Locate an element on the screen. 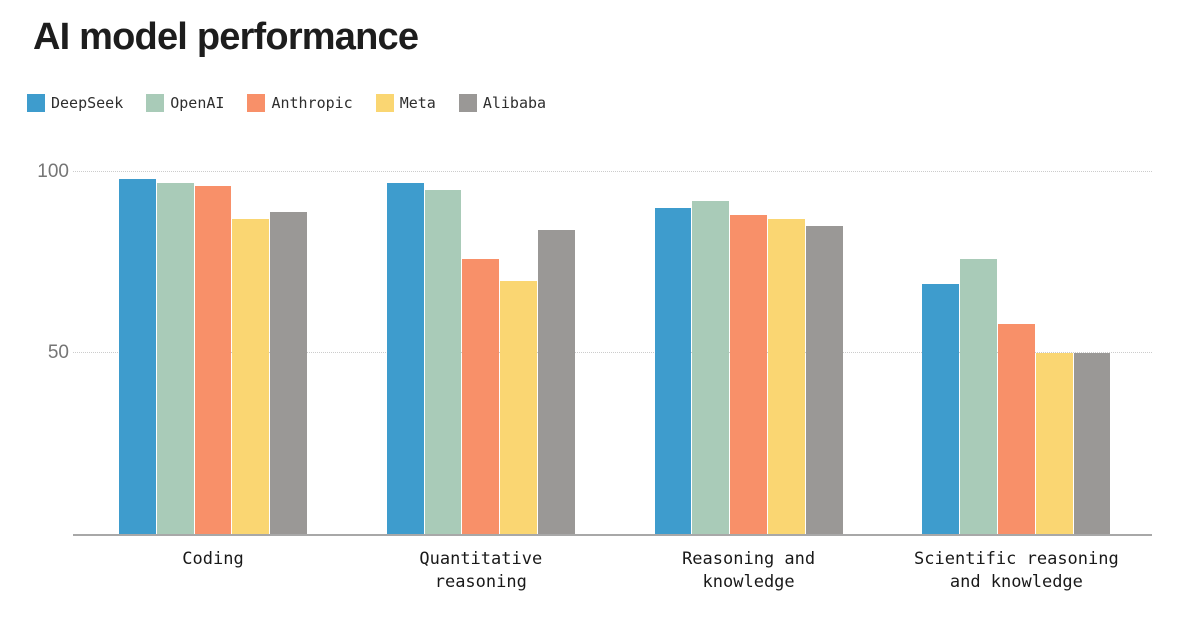  legend-item-deepseek: DeepSeek is located at coordinates (75, 103).